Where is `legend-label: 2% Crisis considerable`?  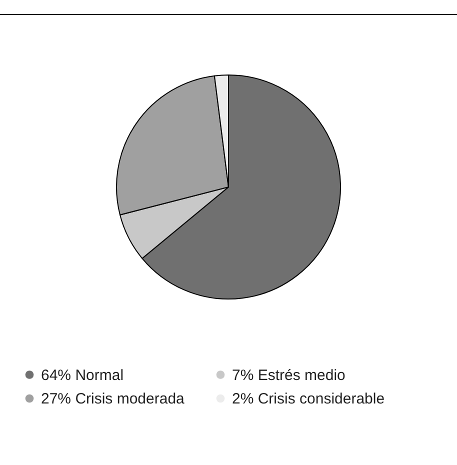
legend-label: 2% Crisis considerable is located at coordinates (308, 399).